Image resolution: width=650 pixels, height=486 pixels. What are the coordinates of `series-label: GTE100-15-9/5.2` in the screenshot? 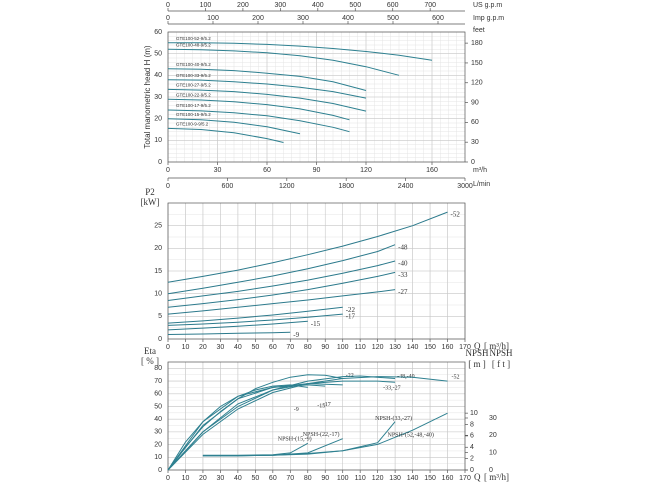 It's located at (193, 114).